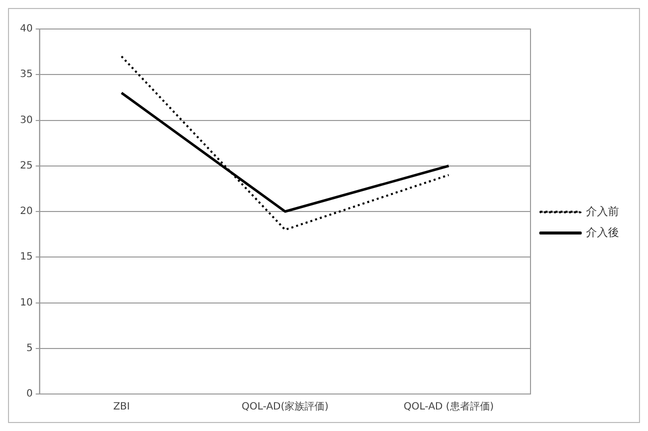 This screenshot has width=648, height=431. Describe the element at coordinates (26, 74) in the screenshot. I see `y-tick-label: 35` at that location.